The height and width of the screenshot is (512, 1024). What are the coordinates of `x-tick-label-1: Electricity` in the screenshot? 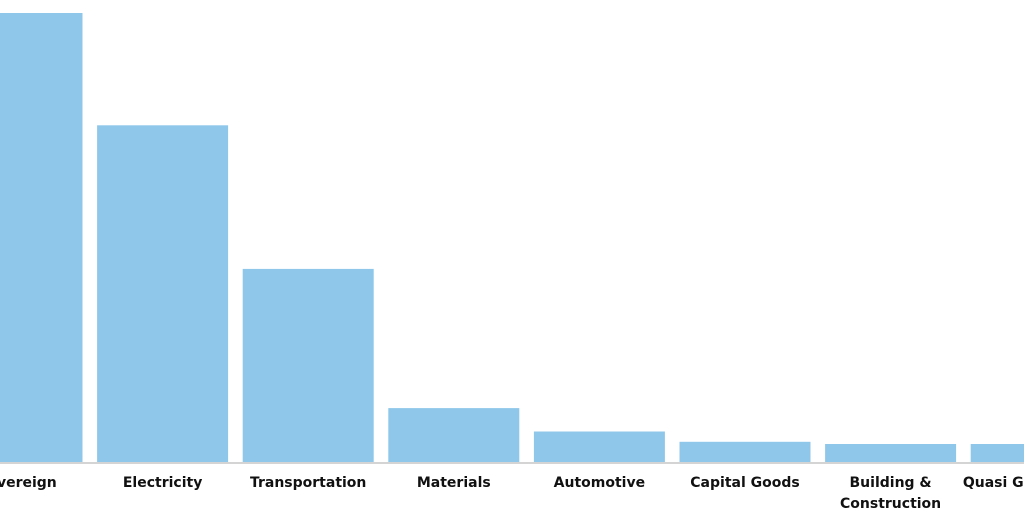 It's located at (162, 483).